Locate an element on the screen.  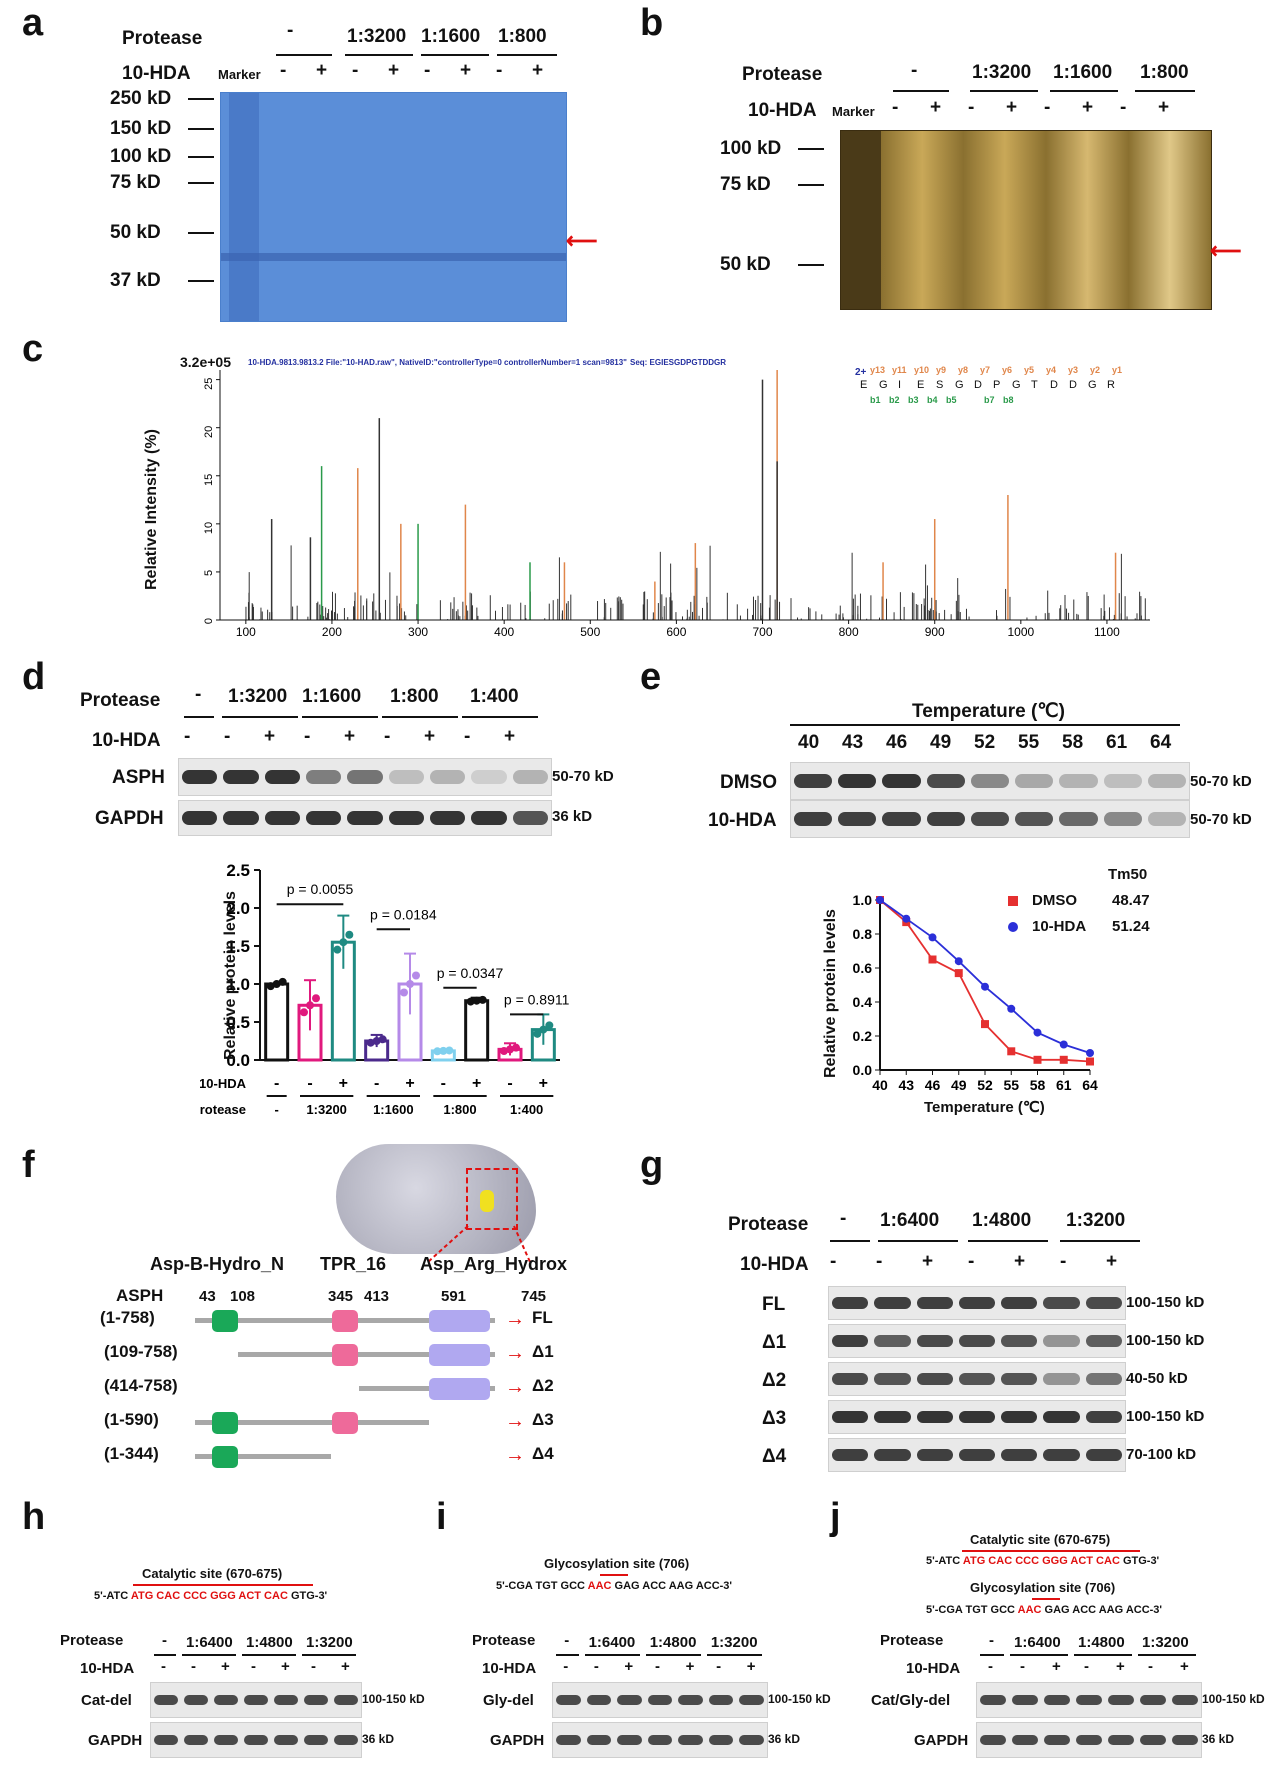
range-2: (414-758) is located at coordinates (141, 1385).